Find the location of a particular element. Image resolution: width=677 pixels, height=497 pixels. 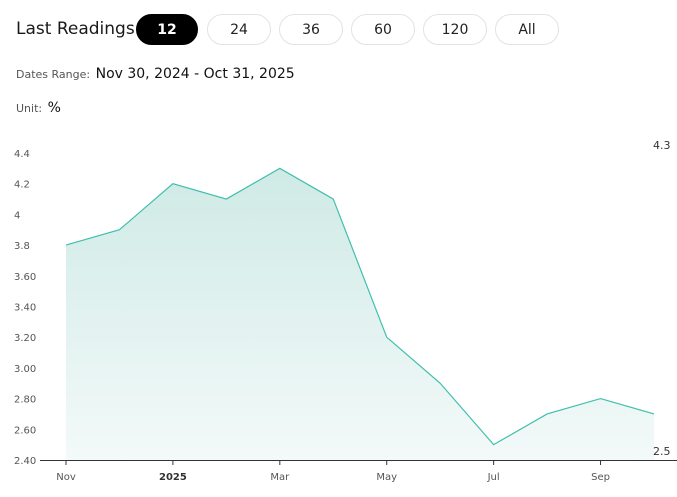

unit: Unit: % is located at coordinates (38, 108).